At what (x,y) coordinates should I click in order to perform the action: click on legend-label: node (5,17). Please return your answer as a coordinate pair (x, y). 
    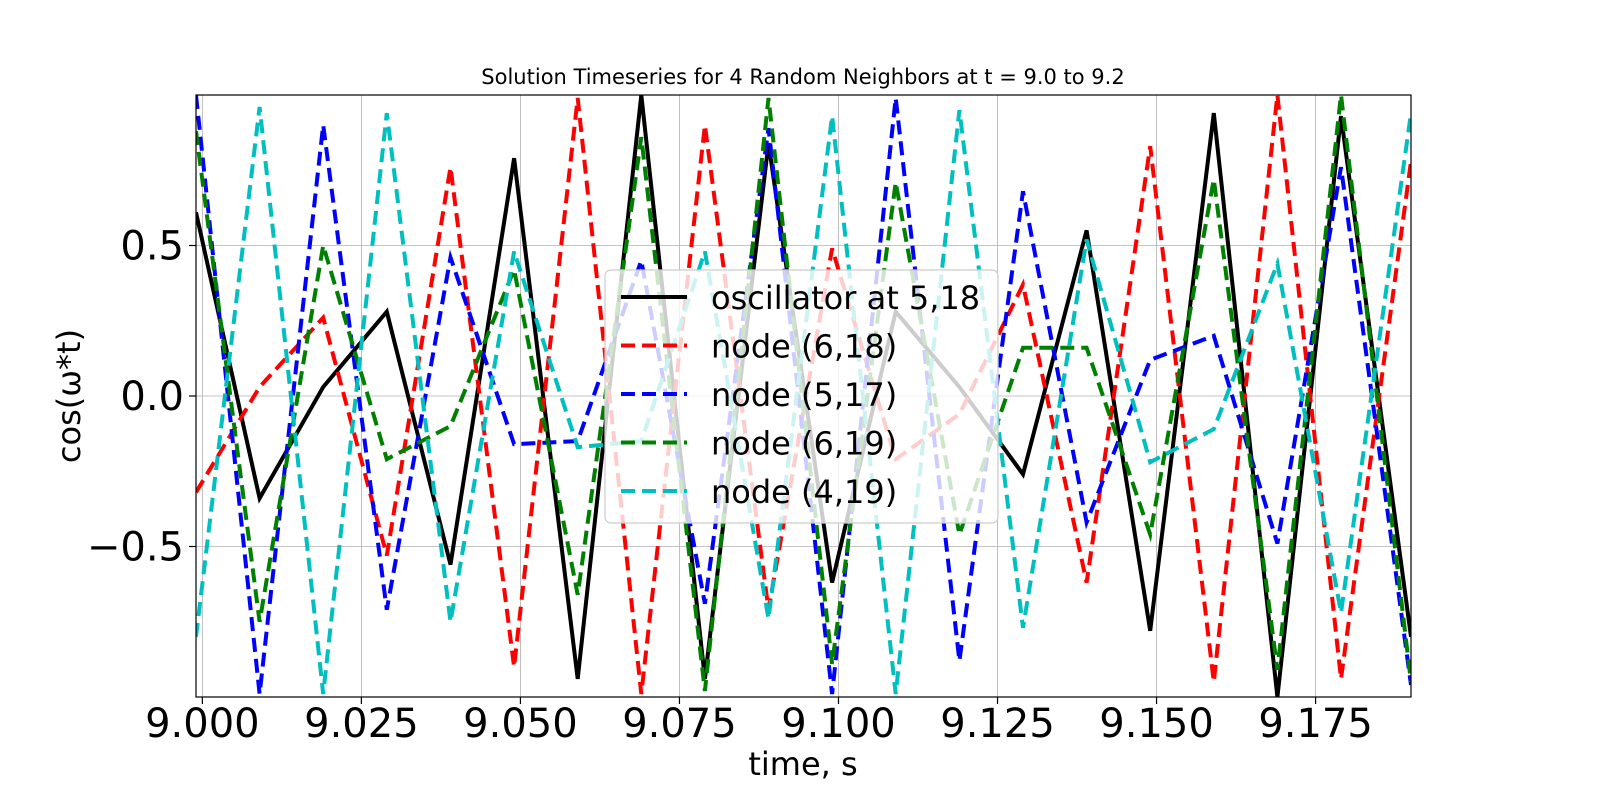
    Looking at the image, I should click on (804, 395).